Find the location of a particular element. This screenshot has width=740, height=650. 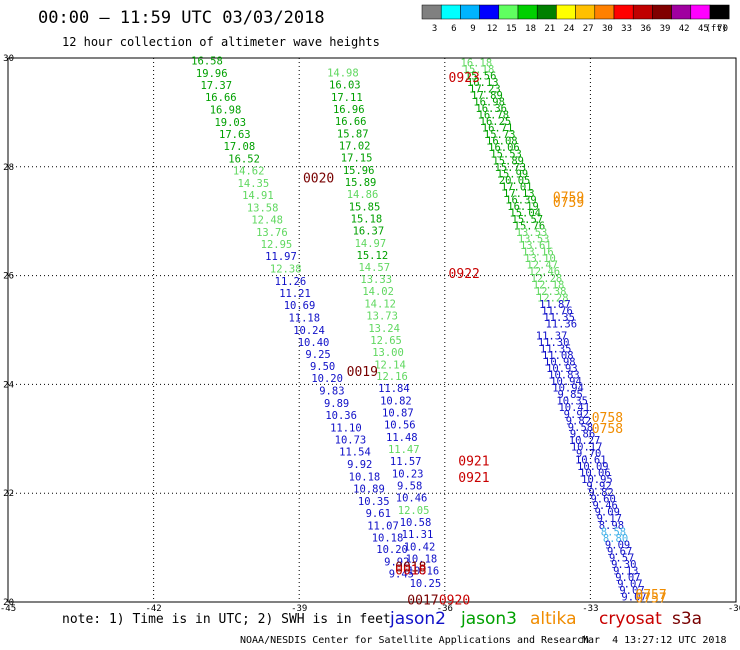

wave-height-value: 16.66 is located at coordinates (351, 122).